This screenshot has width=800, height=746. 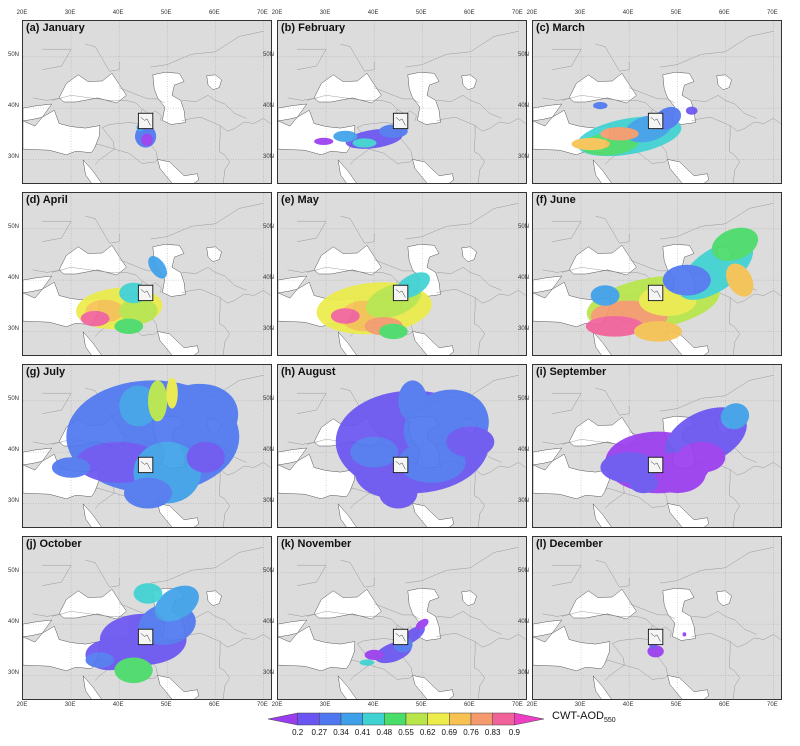 I want to click on map-svg, so click(x=147, y=102).